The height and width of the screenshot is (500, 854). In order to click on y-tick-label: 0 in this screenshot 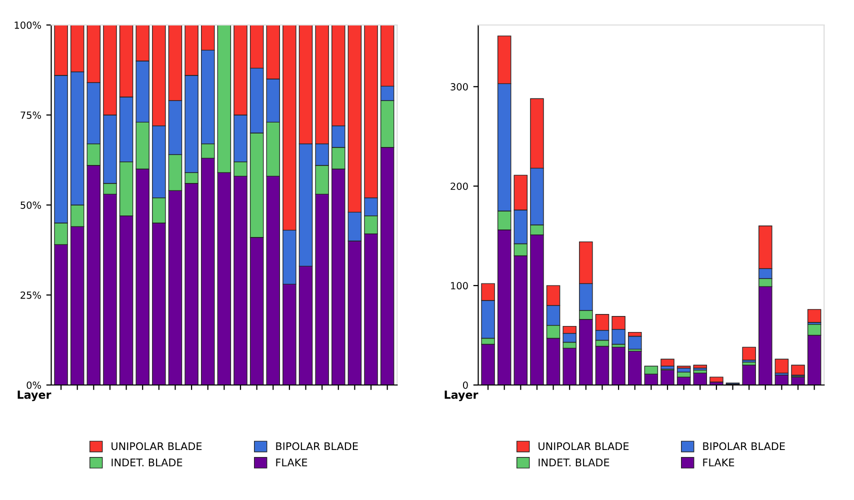, I will do `click(465, 385)`.